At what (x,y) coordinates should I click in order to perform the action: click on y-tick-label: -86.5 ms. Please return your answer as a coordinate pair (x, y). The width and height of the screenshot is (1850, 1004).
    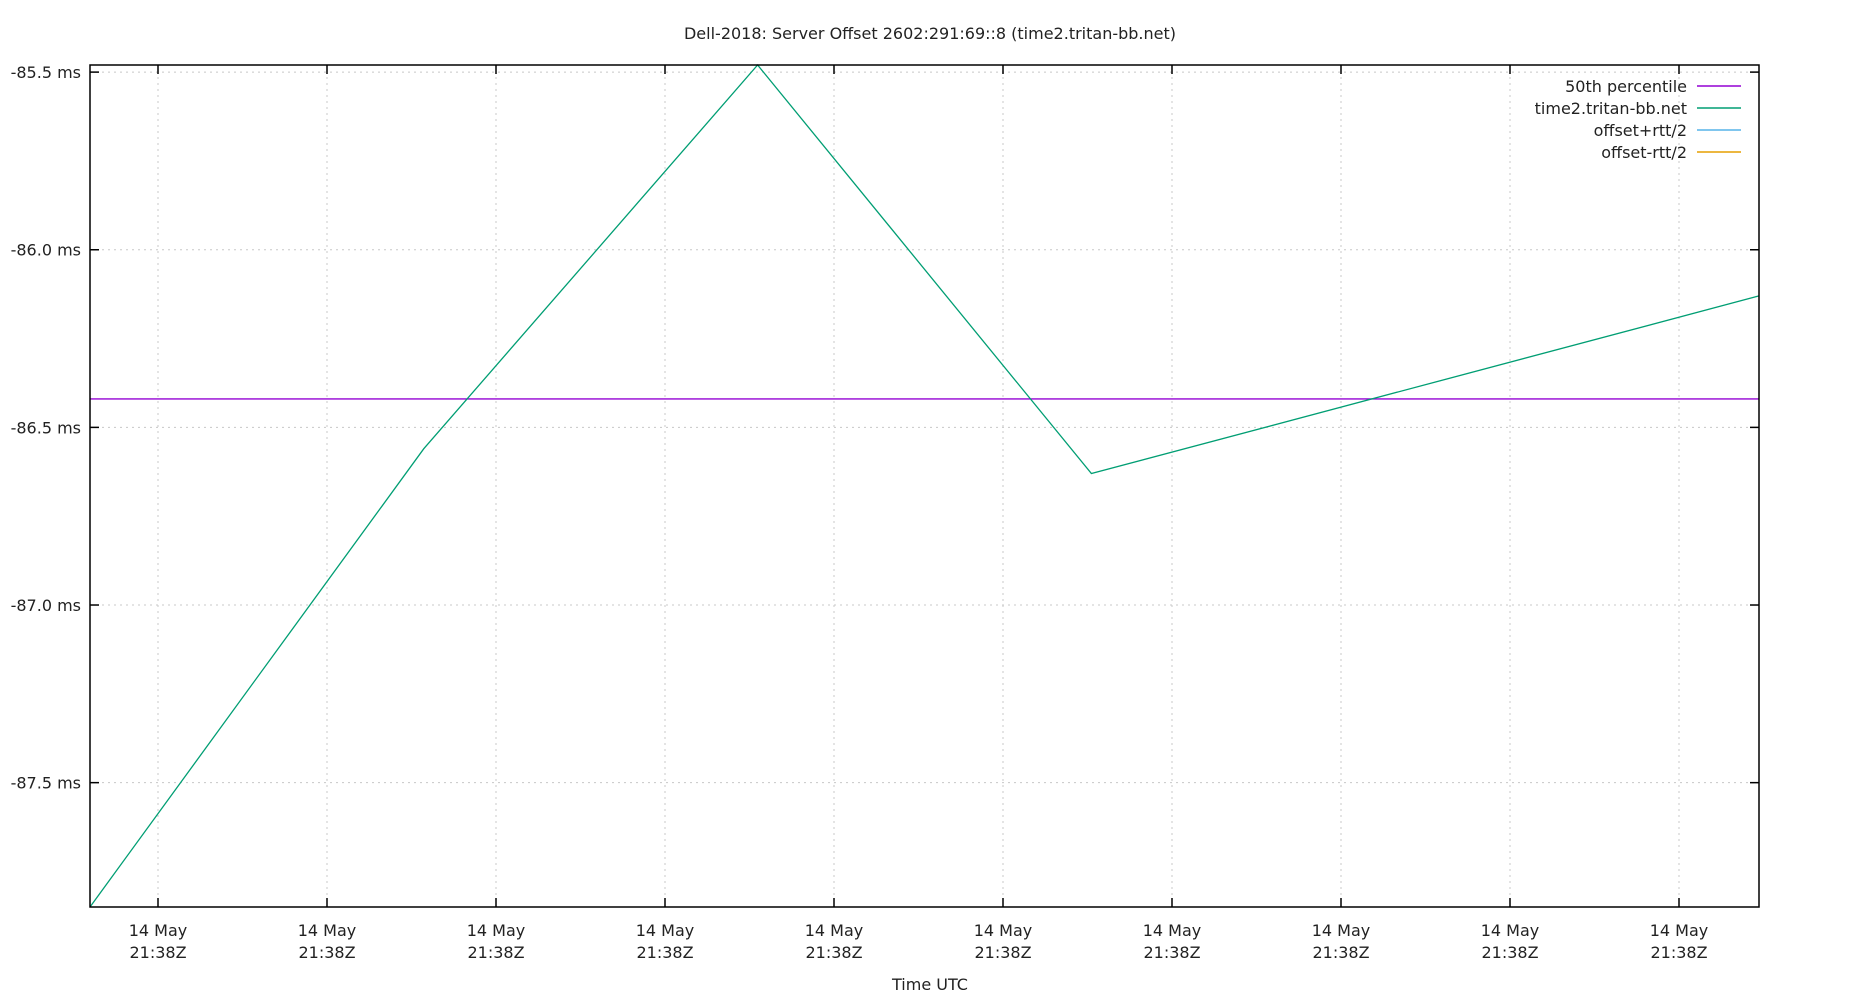
    Looking at the image, I should click on (46, 427).